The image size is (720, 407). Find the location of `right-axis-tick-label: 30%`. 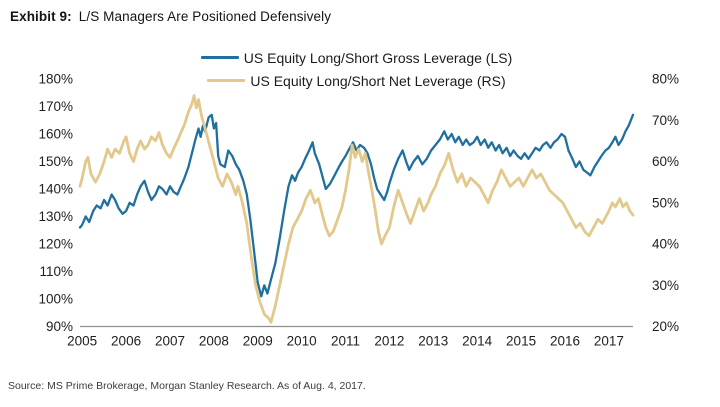

right-axis-tick-label: 30% is located at coordinates (665, 285).